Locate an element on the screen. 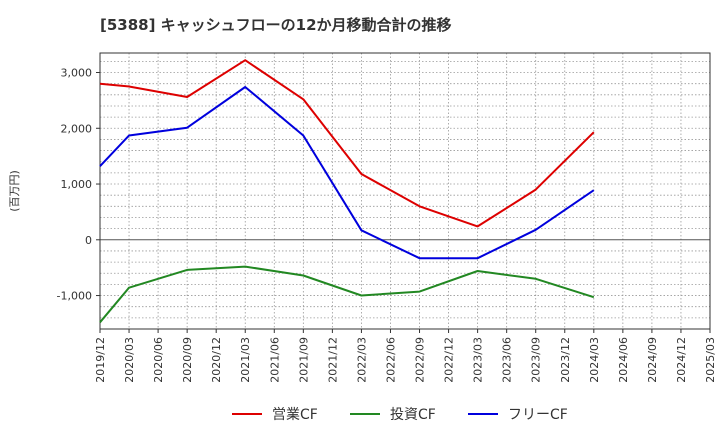 This screenshot has height=440, width=720. x-tick-label: 2023/12 is located at coordinates (565, 360).